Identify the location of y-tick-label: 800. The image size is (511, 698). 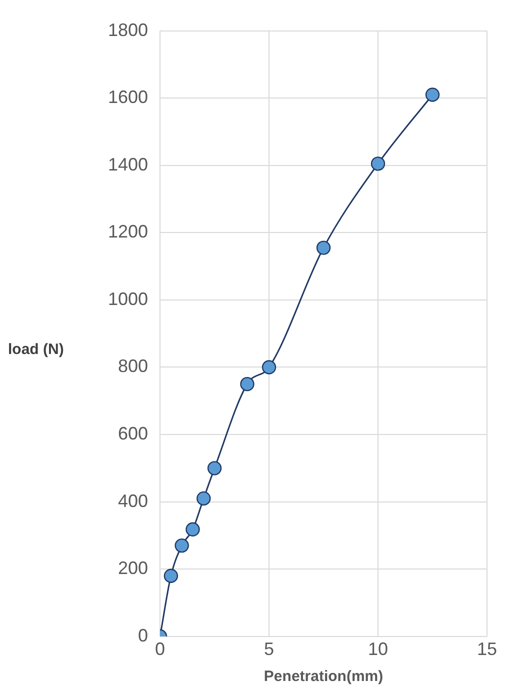
(133, 366).